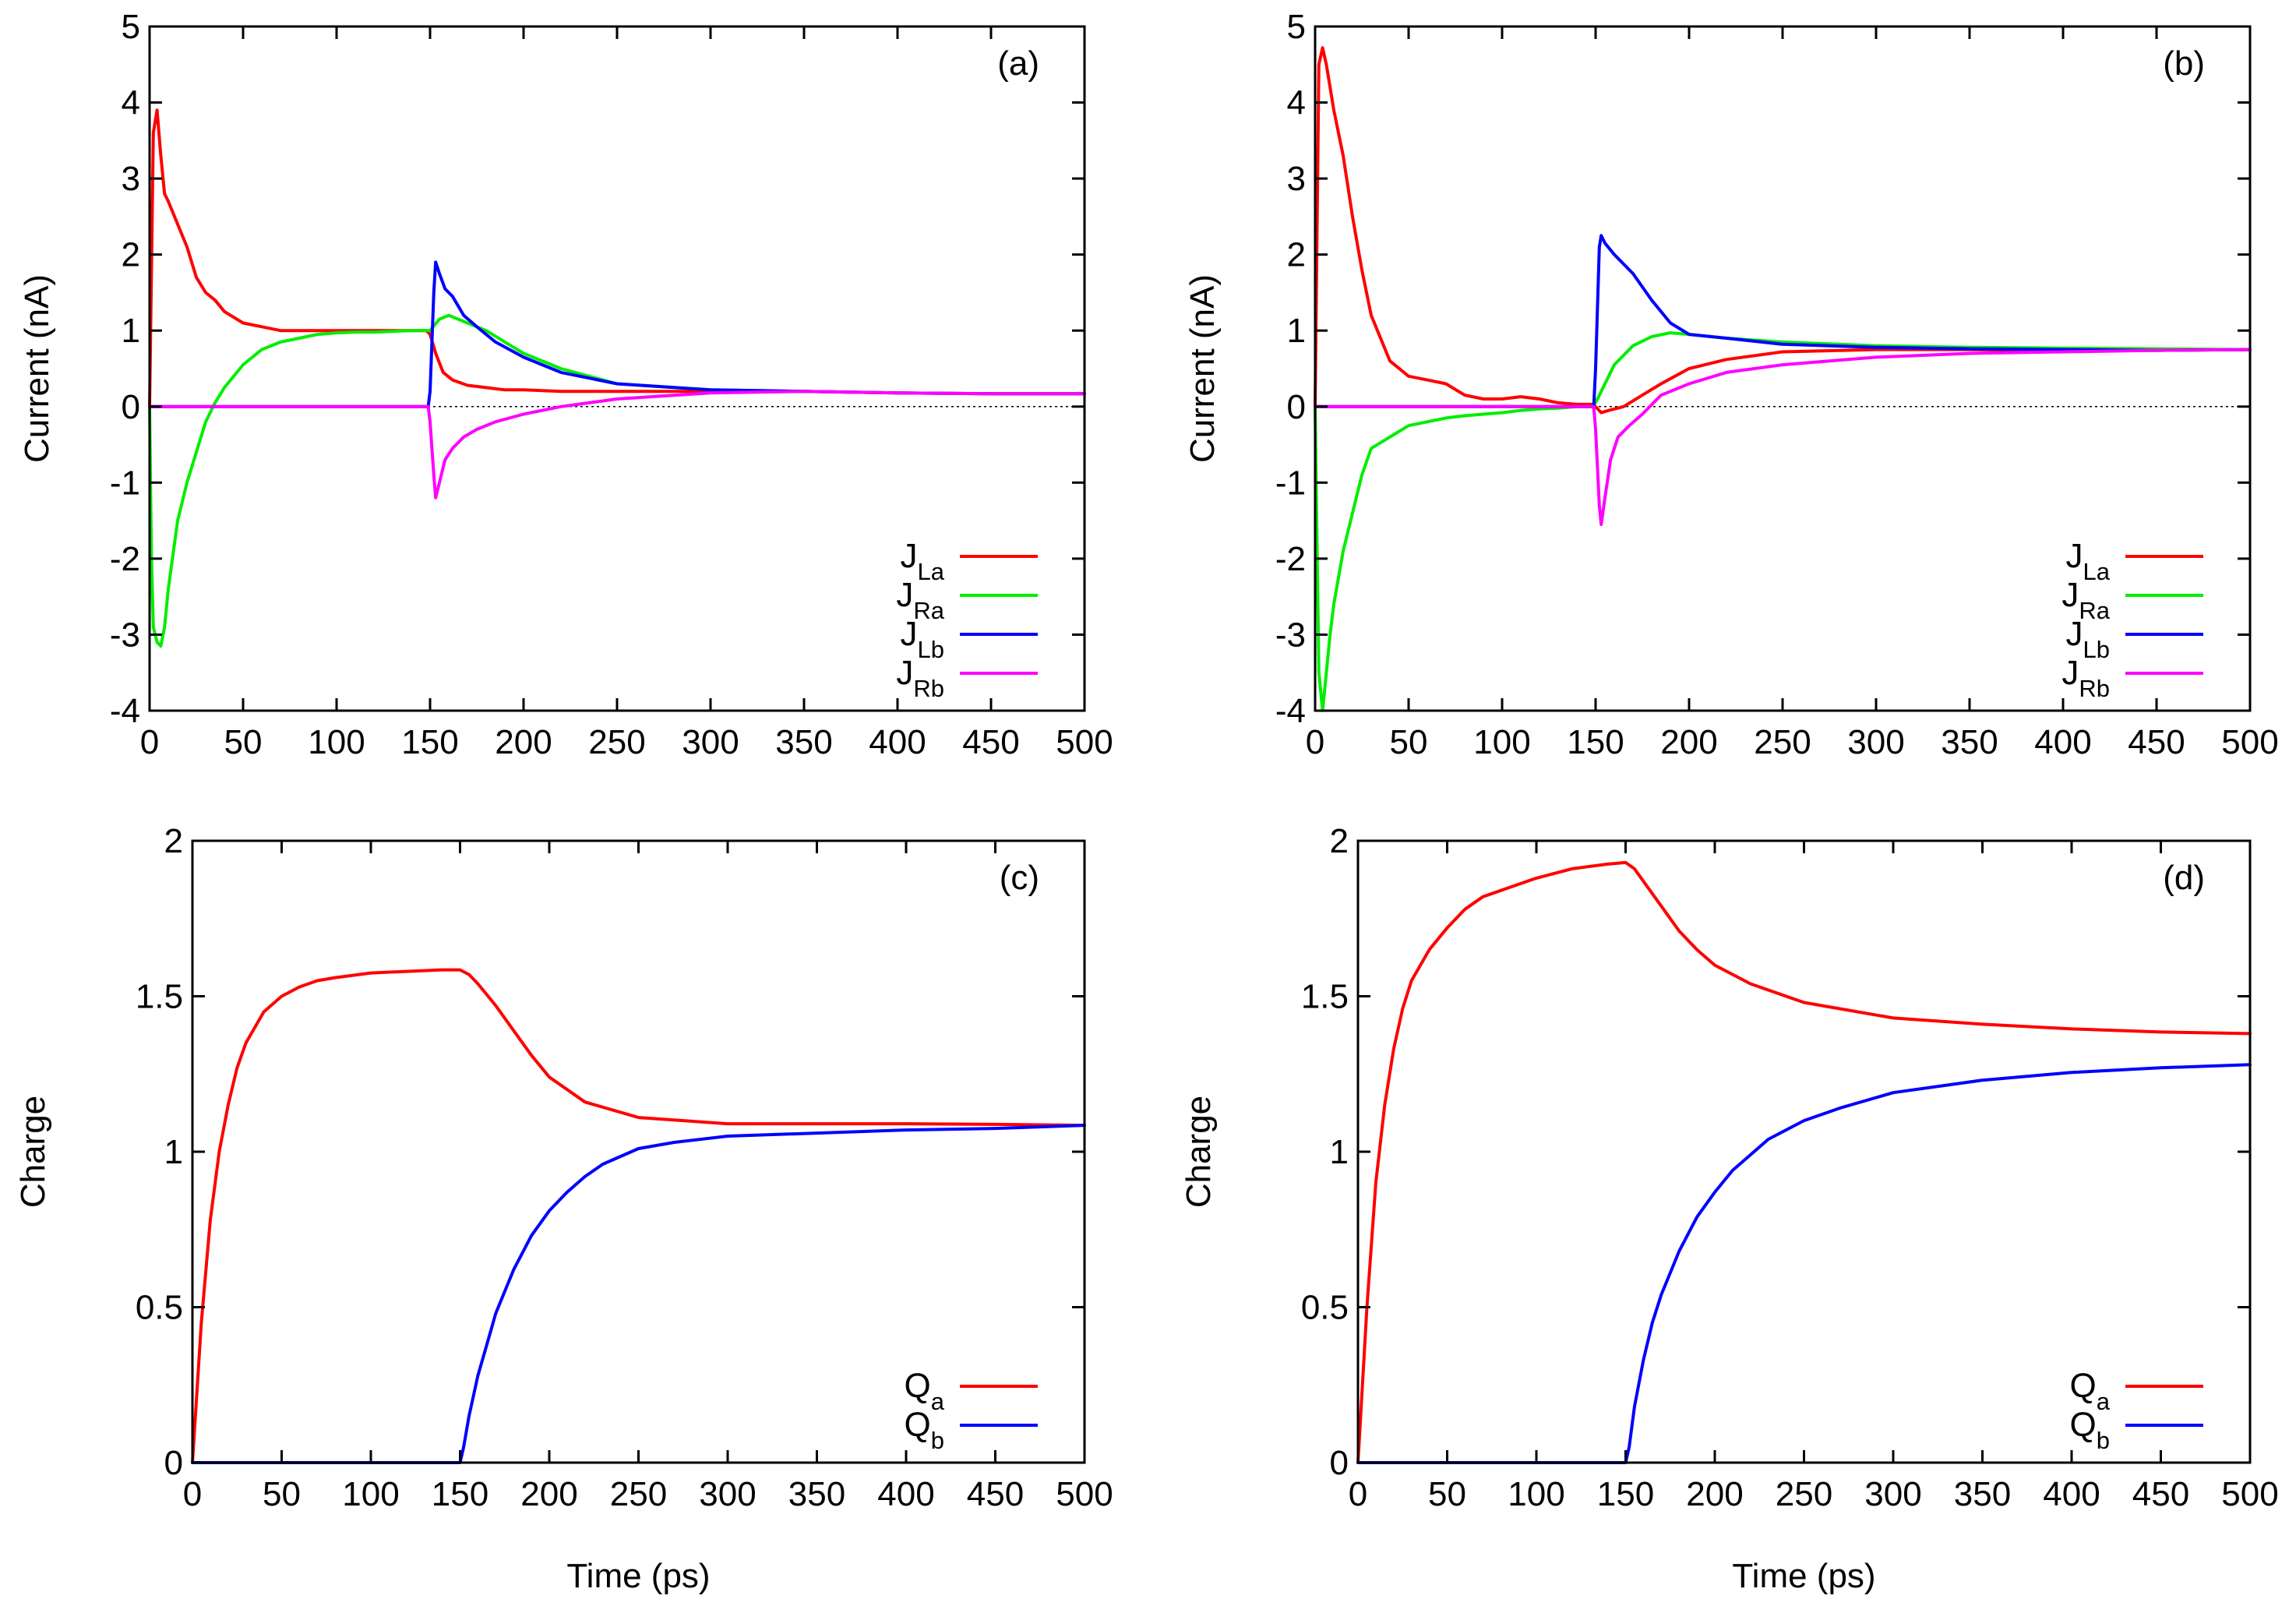  I want to click on y-tick-label: 5, so click(1296, 27).